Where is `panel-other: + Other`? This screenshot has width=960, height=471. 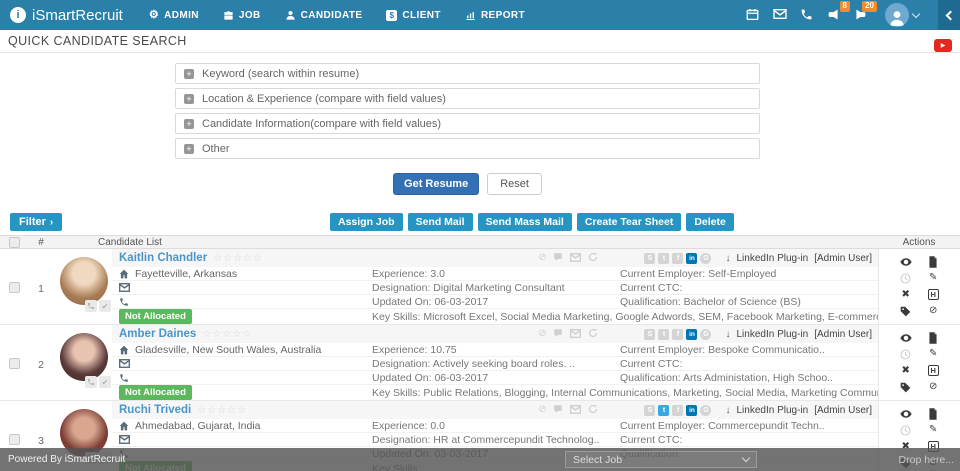 panel-other: + Other is located at coordinates (467, 148).